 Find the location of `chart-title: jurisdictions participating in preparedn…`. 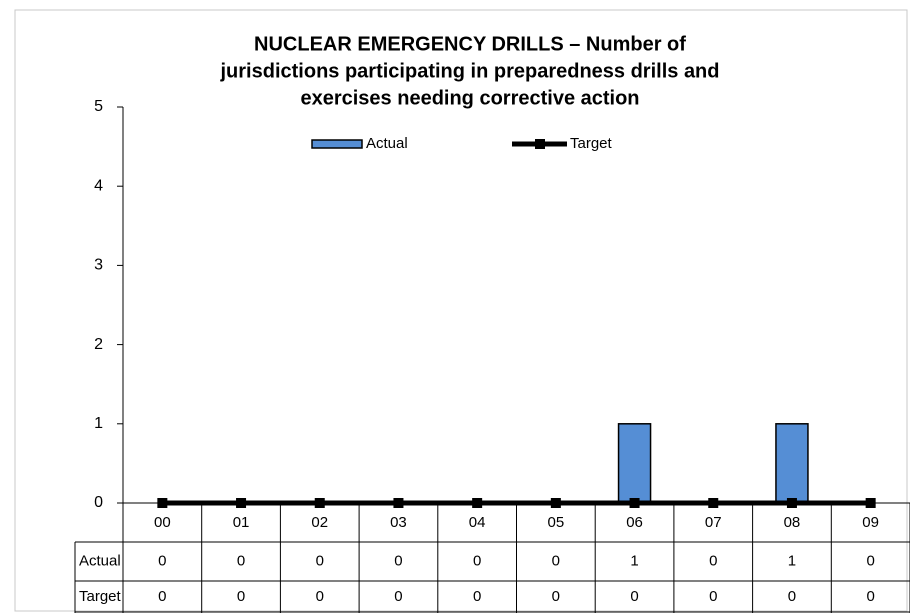

chart-title: jurisdictions participating in preparedn… is located at coordinates (470, 71).